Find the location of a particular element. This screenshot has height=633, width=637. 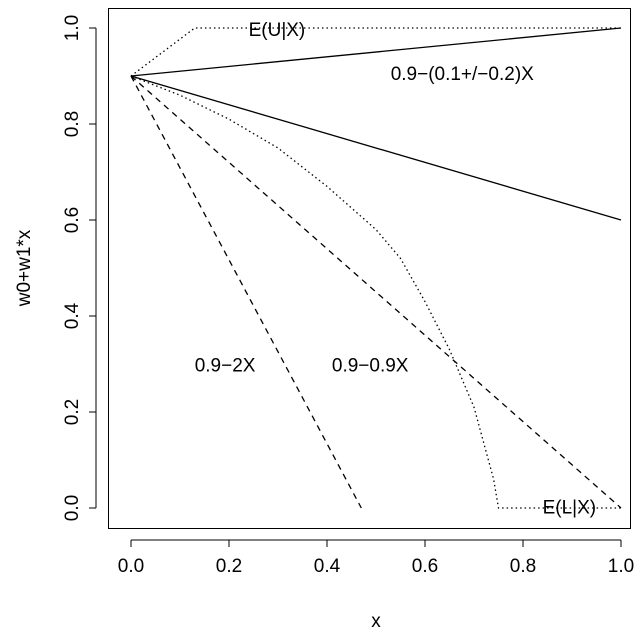

y-tick-label: 1.0 is located at coordinates (72, 28).